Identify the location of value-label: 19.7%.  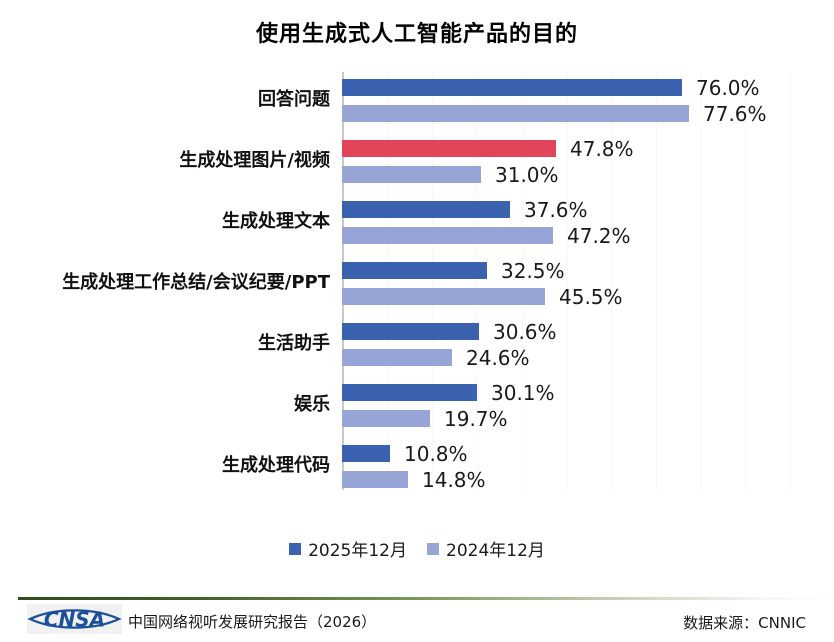
(476, 418).